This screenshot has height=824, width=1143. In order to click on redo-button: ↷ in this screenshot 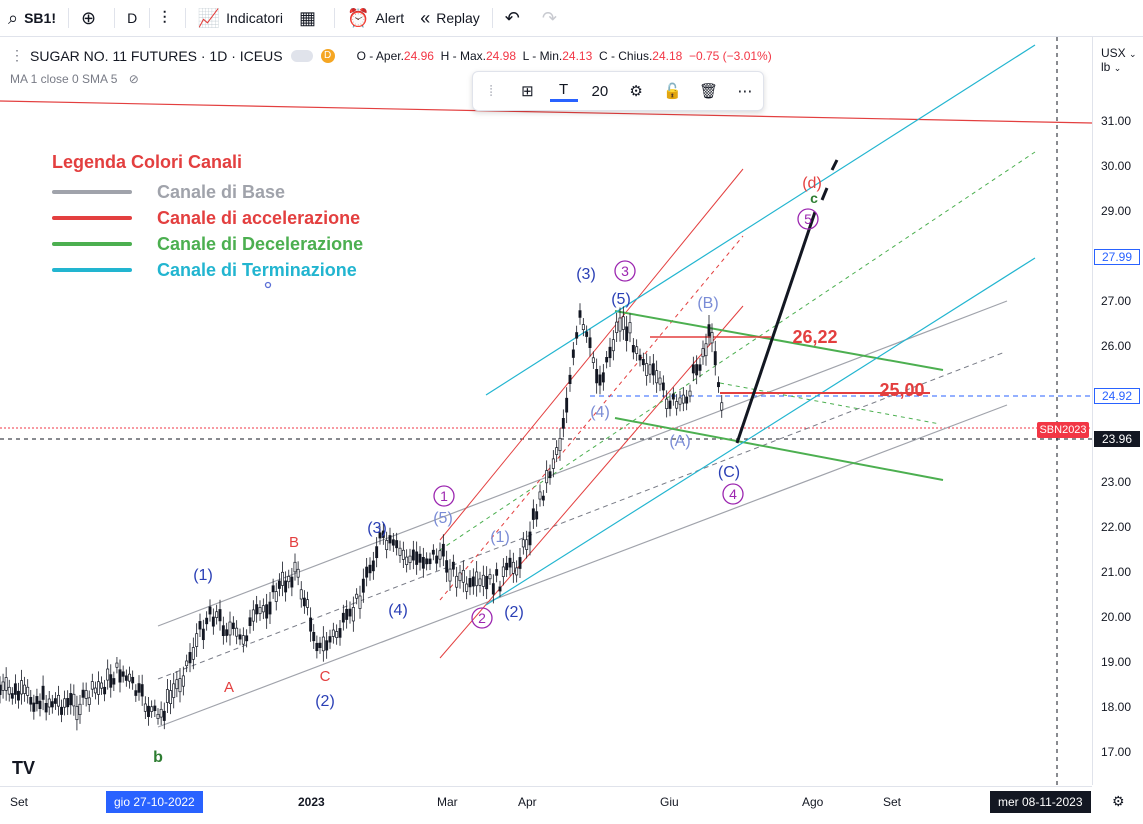, I will do `click(552, 18)`.